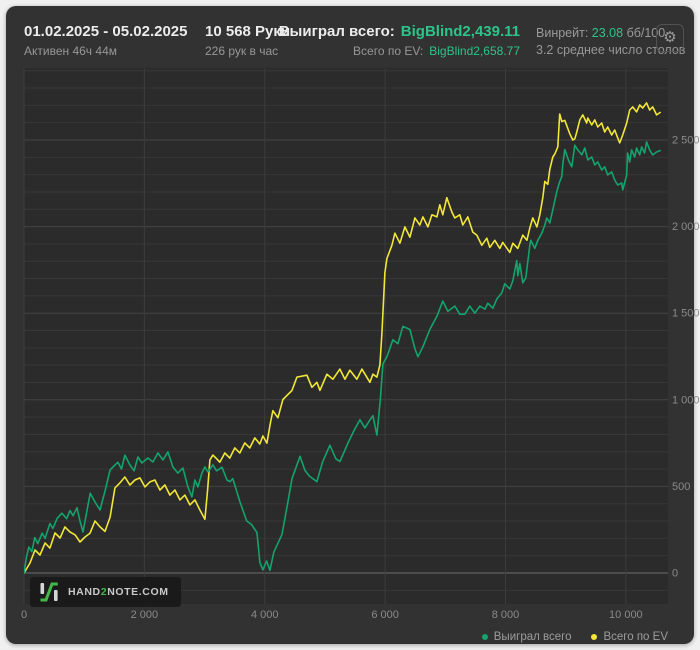 The width and height of the screenshot is (700, 650). Describe the element at coordinates (686, 227) in the screenshot. I see `y-tick-label: 2 000` at that location.